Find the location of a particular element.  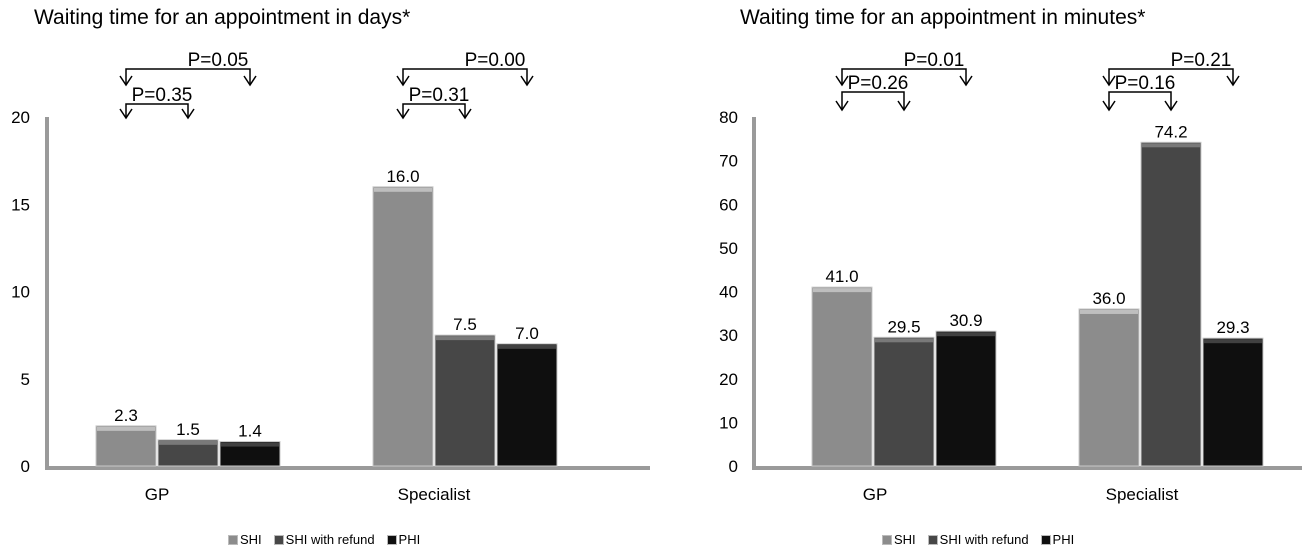

data-label: 1.4 is located at coordinates (250, 431).